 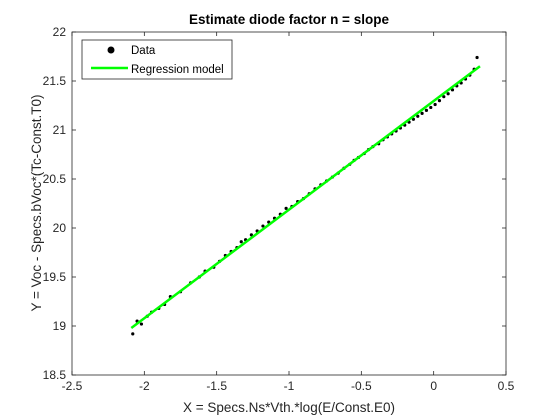 I want to click on x-tick-labels: -2.5 -2 -1.5 -1 -0.5 0 0.5, so click(x=288, y=386).